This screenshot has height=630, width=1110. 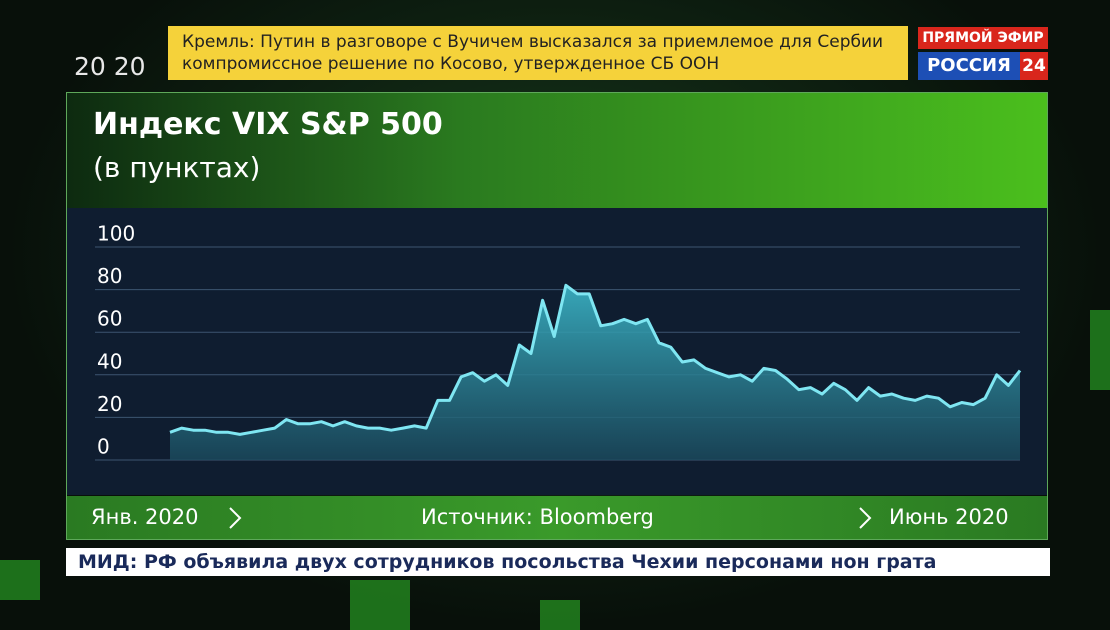 What do you see at coordinates (109, 361) in the screenshot?
I see `y-tick-label: 40` at bounding box center [109, 361].